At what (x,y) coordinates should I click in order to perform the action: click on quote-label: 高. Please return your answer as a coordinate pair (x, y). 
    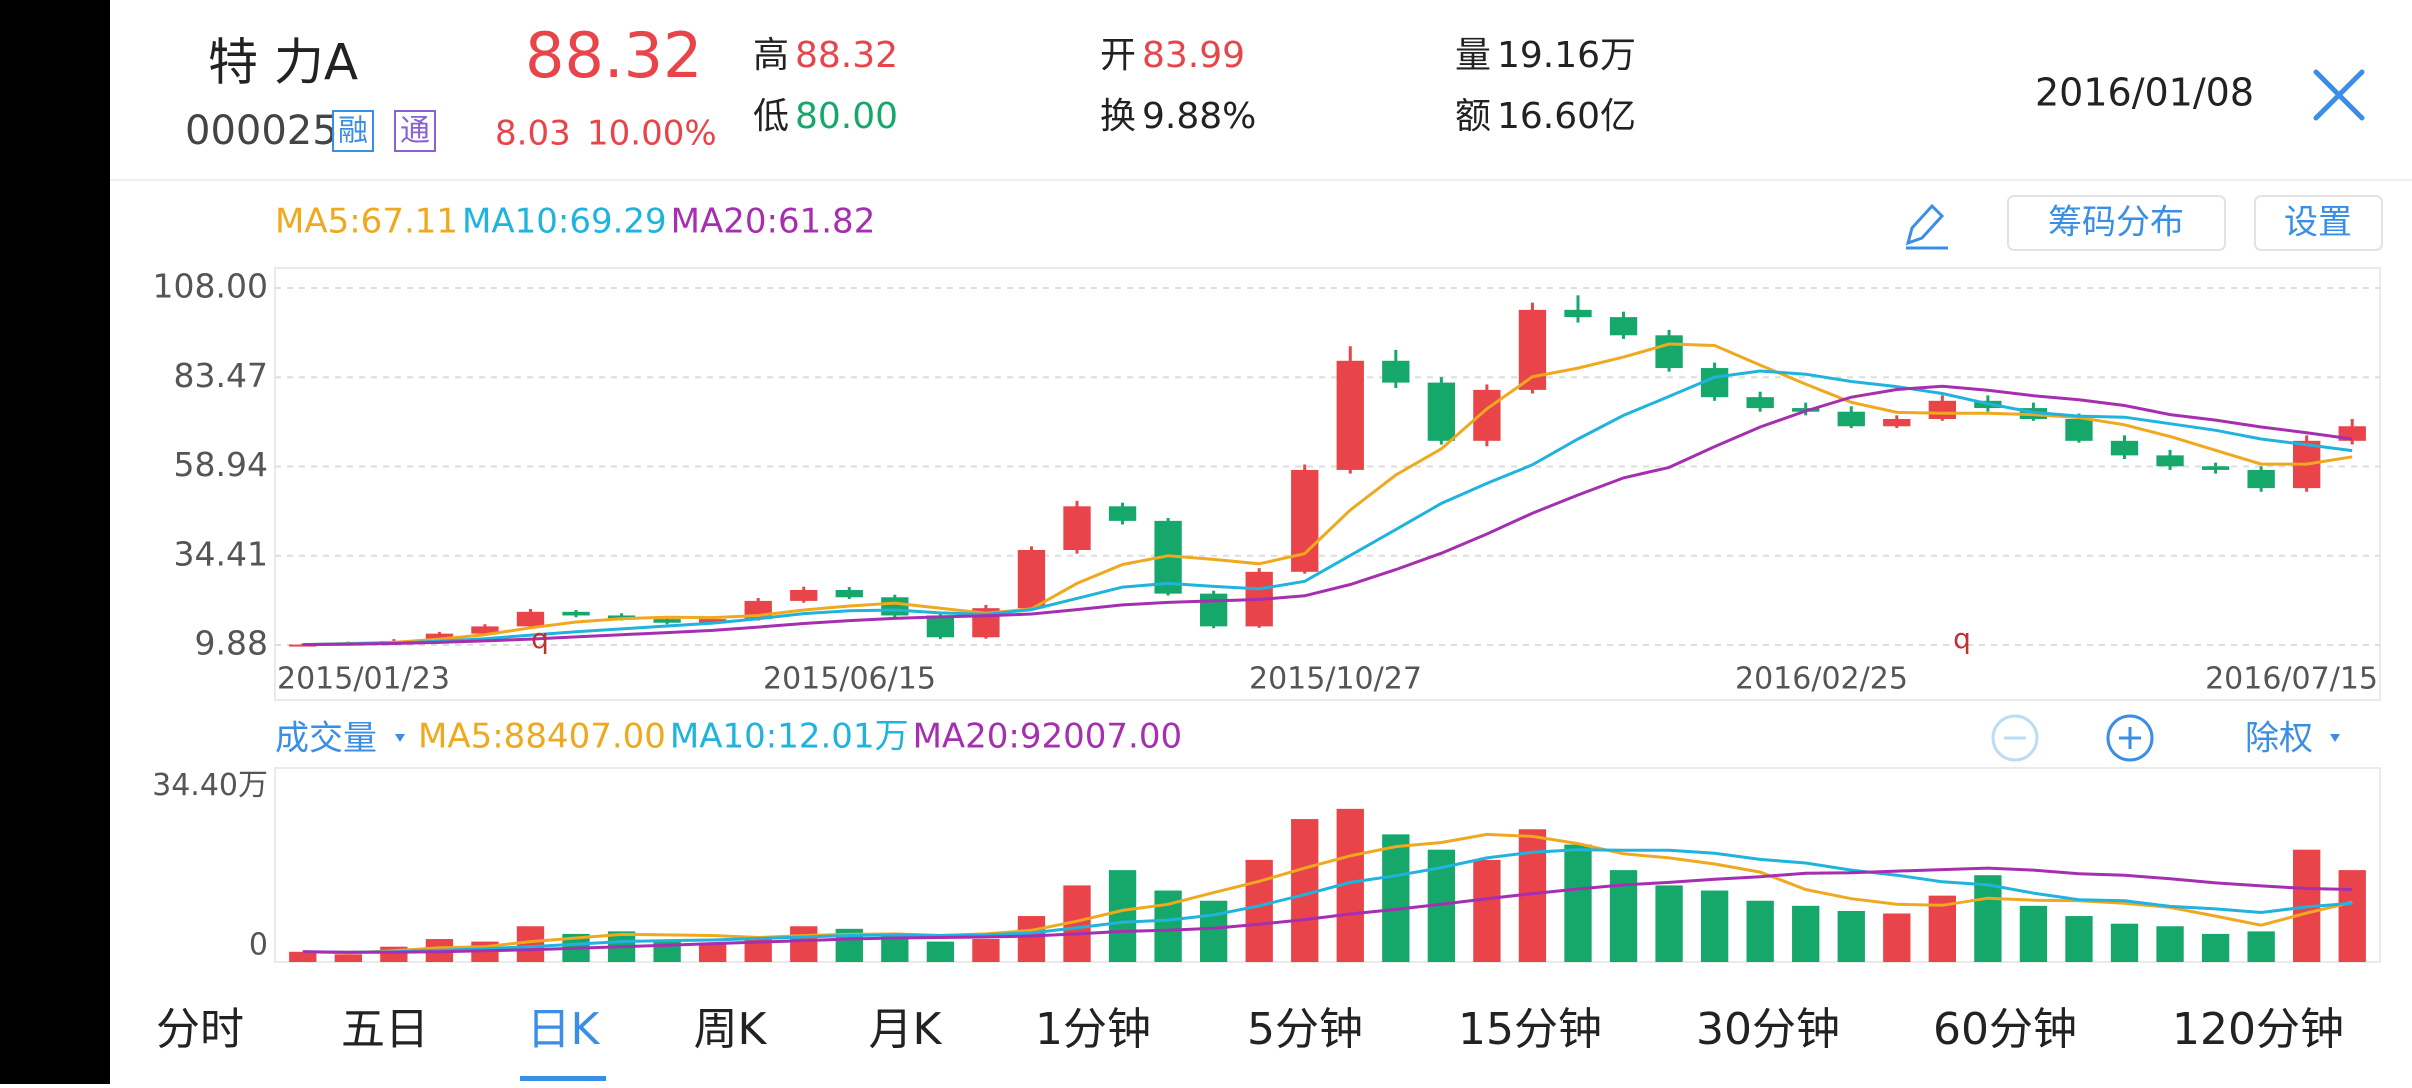
    Looking at the image, I should click on (771, 55).